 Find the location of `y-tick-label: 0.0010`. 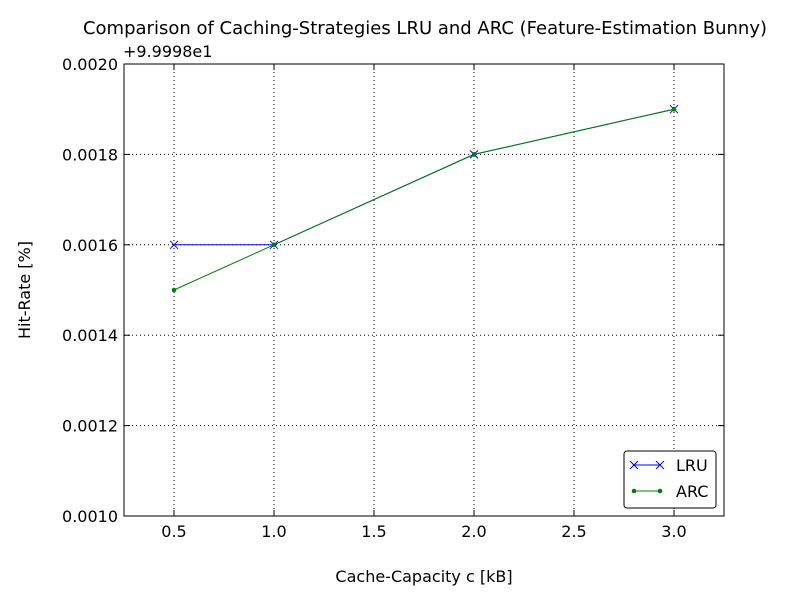

y-tick-label: 0.0010 is located at coordinates (90, 516).